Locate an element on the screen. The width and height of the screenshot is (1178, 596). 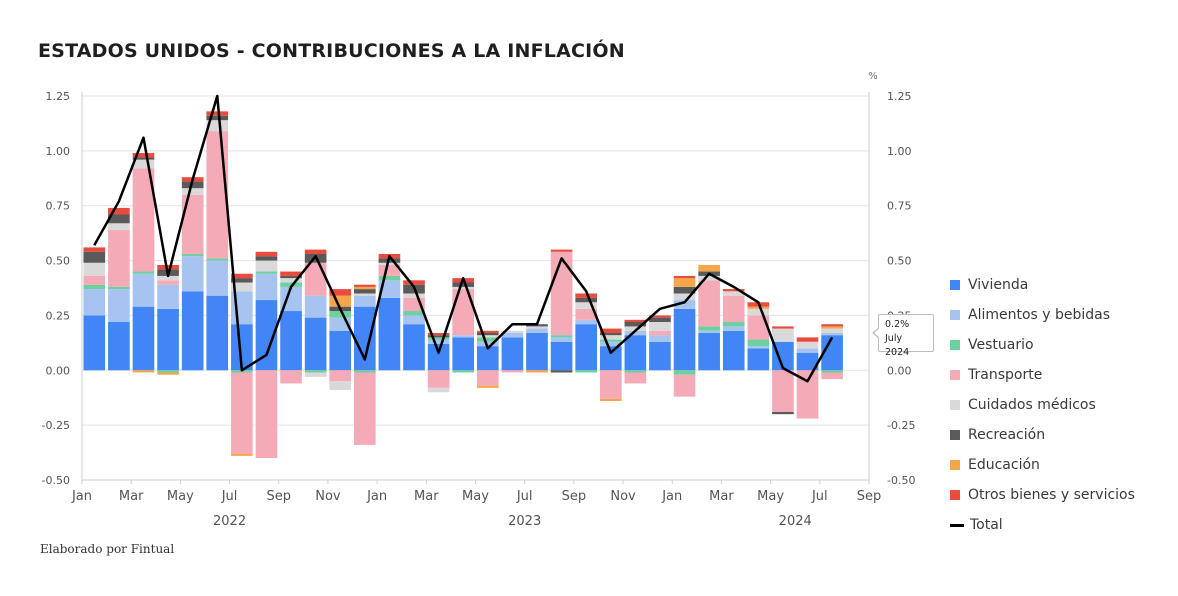
legend-item: Educación is located at coordinates (1042, 465).